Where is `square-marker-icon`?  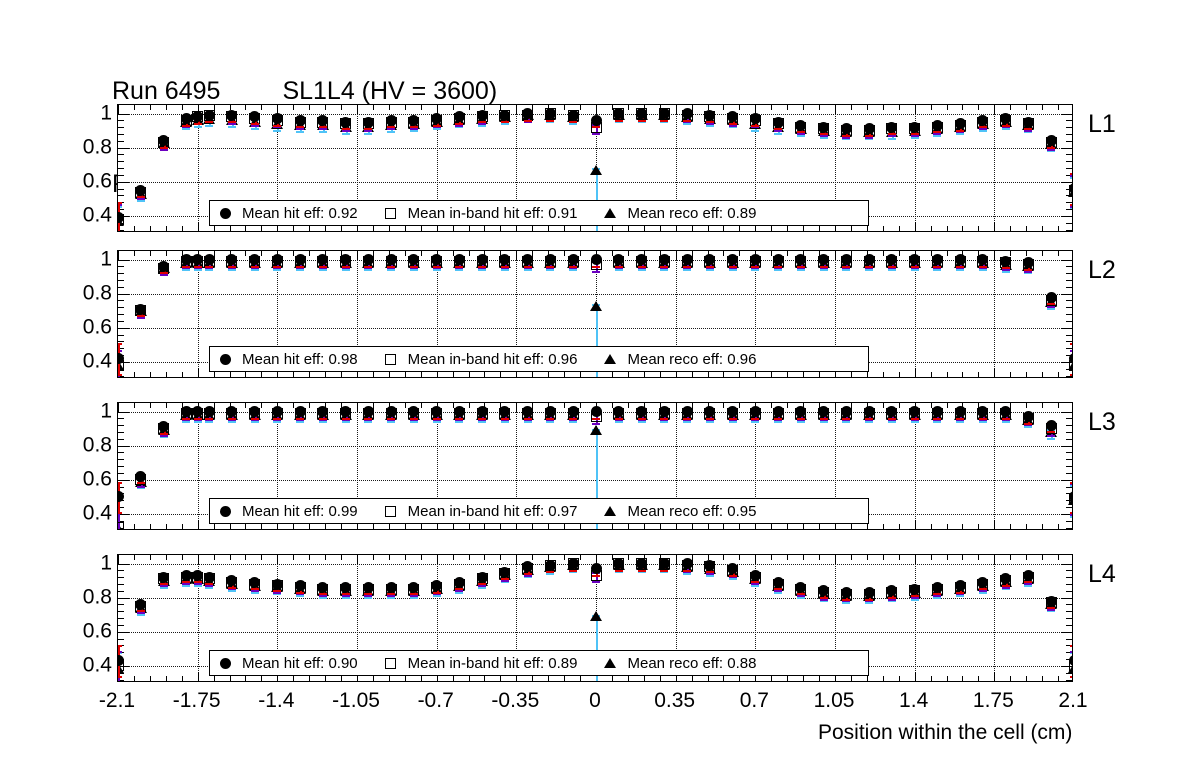 square-marker-icon is located at coordinates (391, 359).